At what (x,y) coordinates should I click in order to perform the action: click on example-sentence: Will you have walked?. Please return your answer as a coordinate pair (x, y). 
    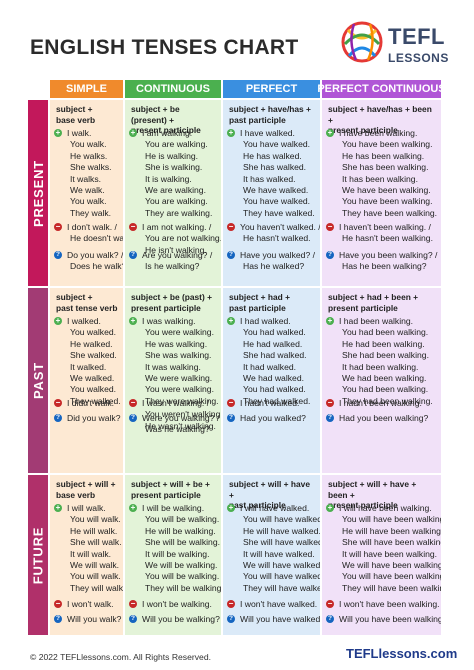
    Looking at the image, I should click on (280, 619).